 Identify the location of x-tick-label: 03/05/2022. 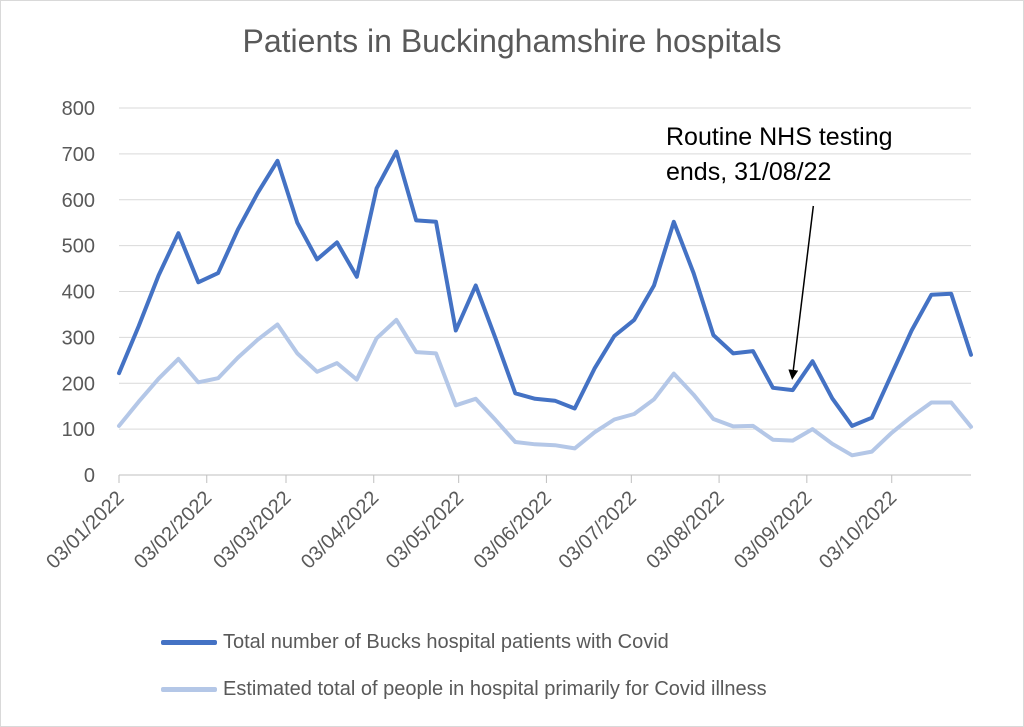
(425, 530).